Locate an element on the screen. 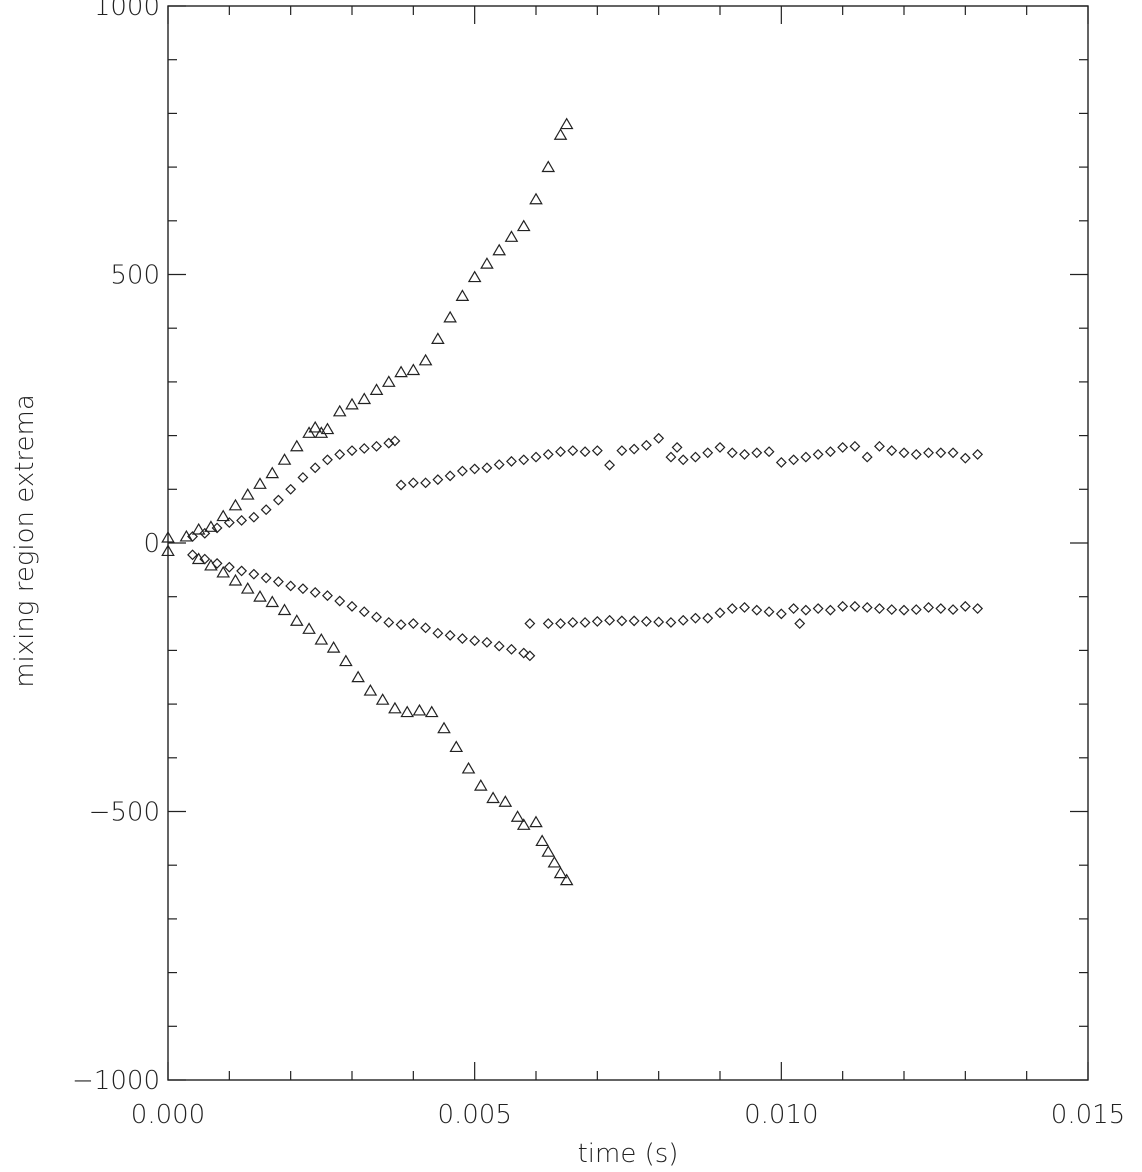 Image resolution: width=1142 pixels, height=1172 pixels. y-tick-label: 0 is located at coordinates (151, 544).